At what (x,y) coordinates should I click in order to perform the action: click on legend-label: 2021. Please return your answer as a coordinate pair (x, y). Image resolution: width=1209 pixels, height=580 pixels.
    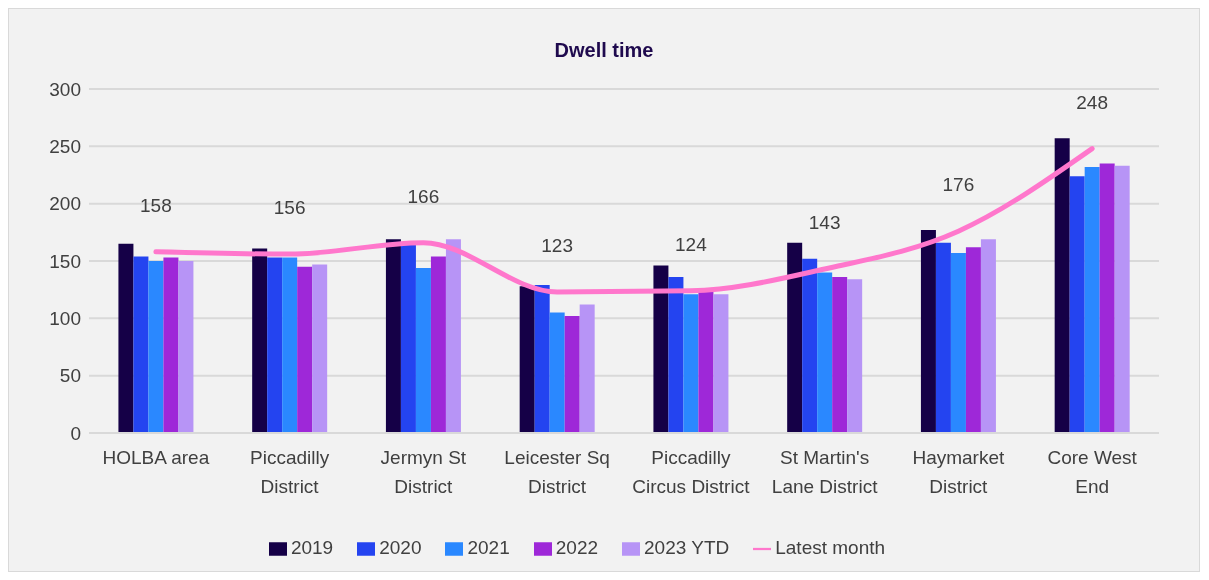
    Looking at the image, I should click on (488, 547).